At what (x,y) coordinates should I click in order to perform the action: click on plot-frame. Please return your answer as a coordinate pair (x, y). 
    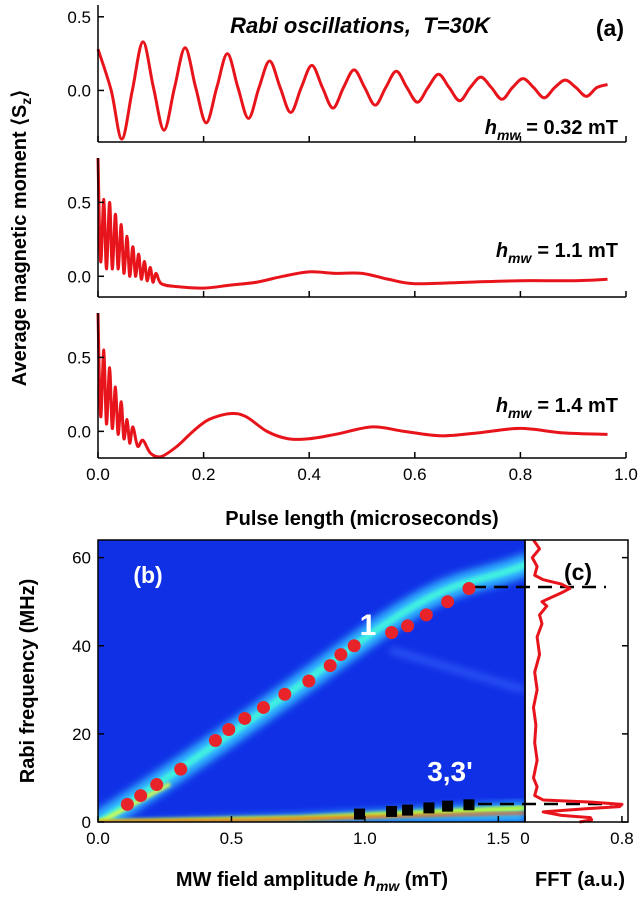
    Looking at the image, I should click on (576, 681).